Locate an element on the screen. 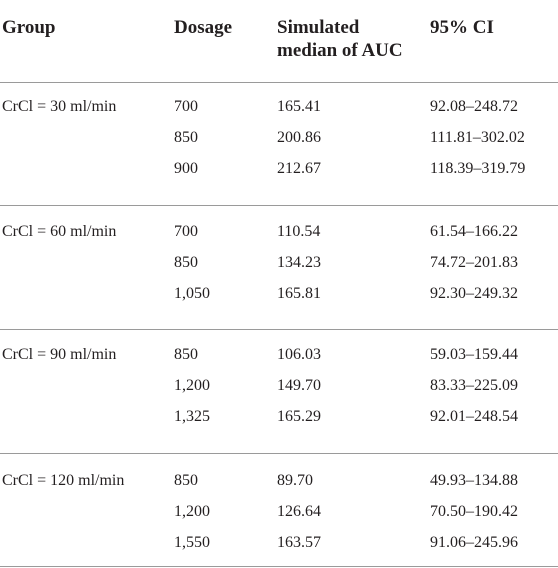  header-dosage: Dosage is located at coordinates (203, 27).